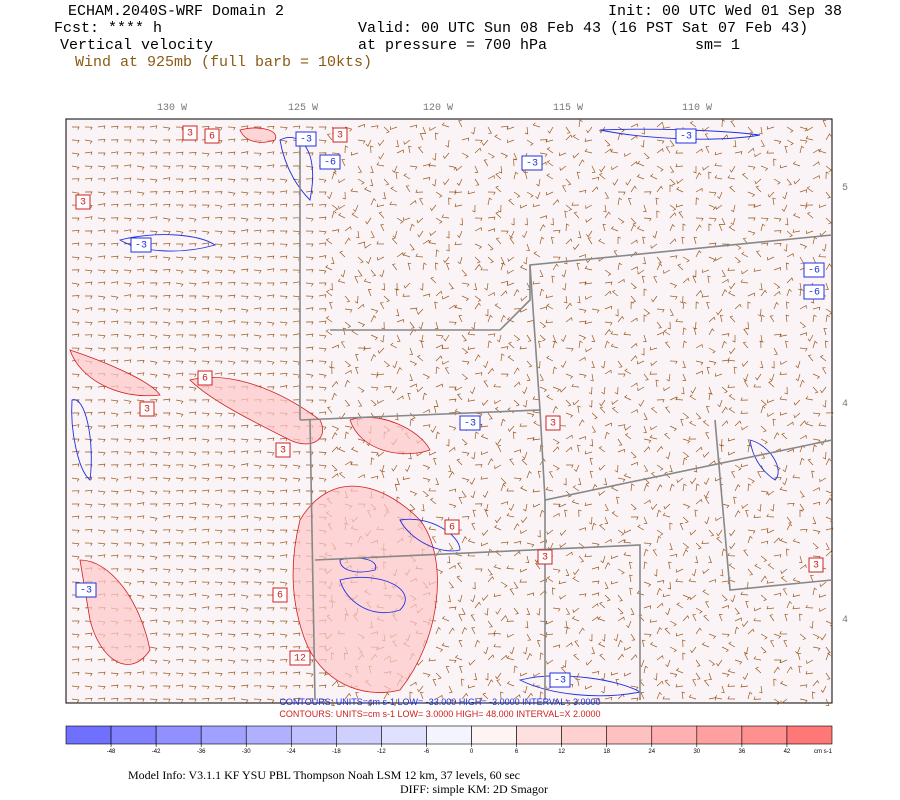  I want to click on contour-label-text: -6, so click(814, 271).